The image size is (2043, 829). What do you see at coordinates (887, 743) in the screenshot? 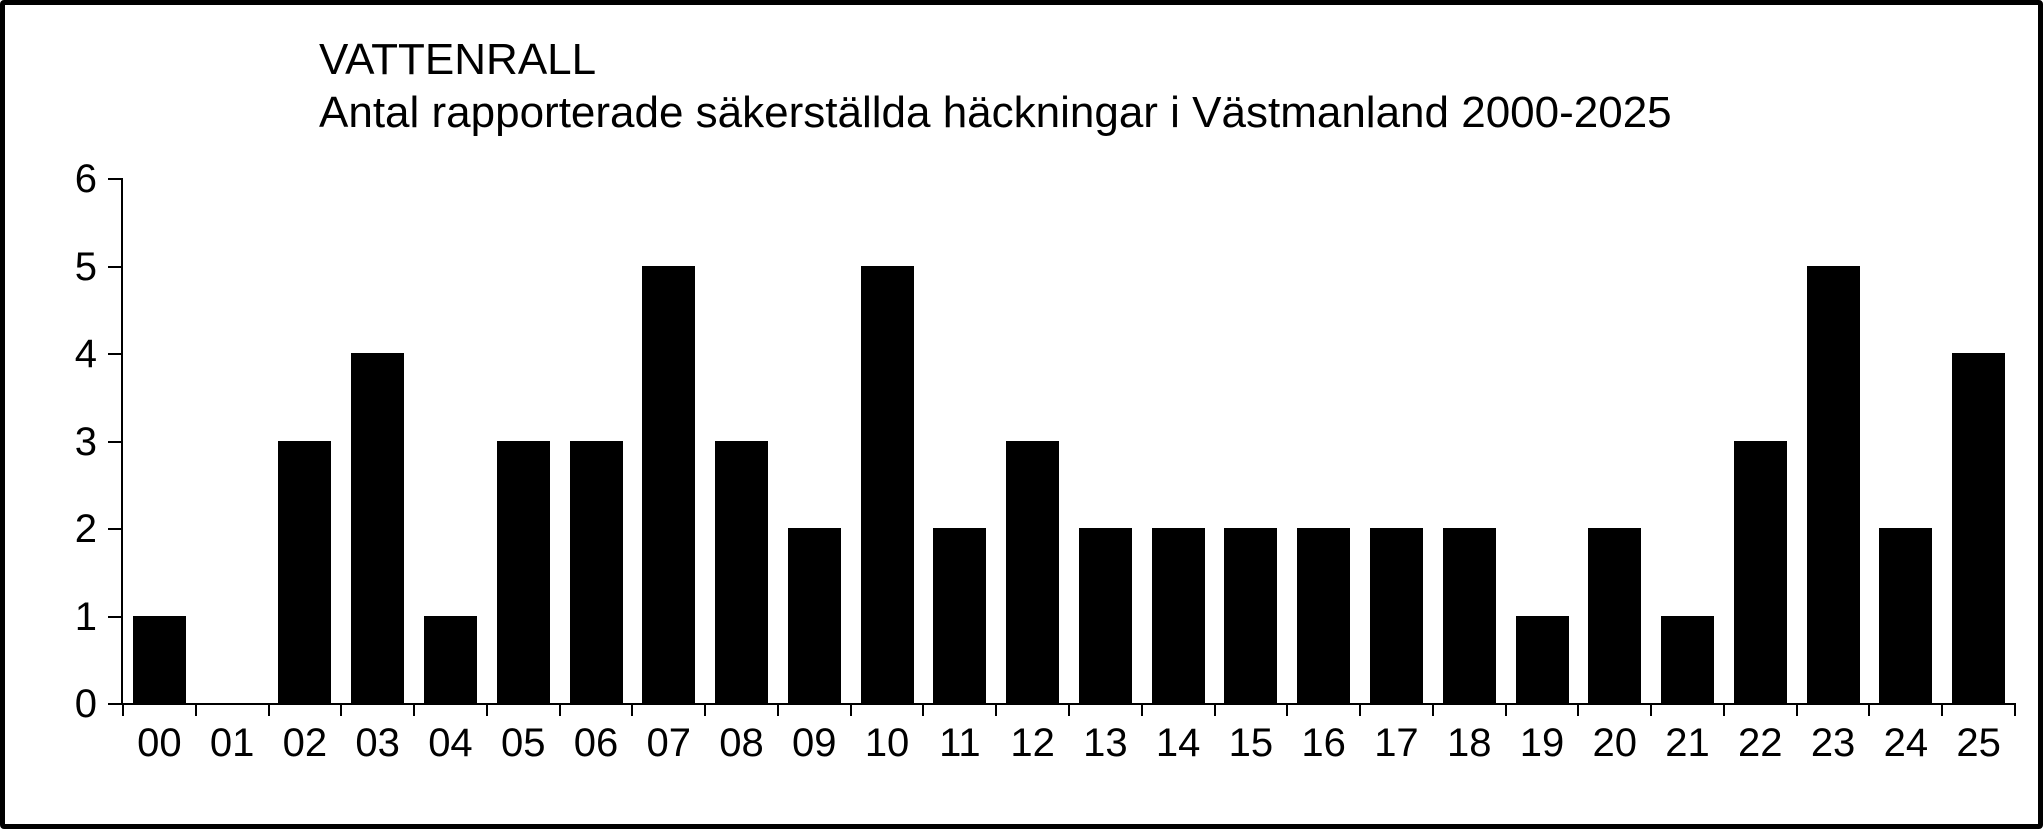
I see `x-axis-tick-label: 10` at bounding box center [887, 743].